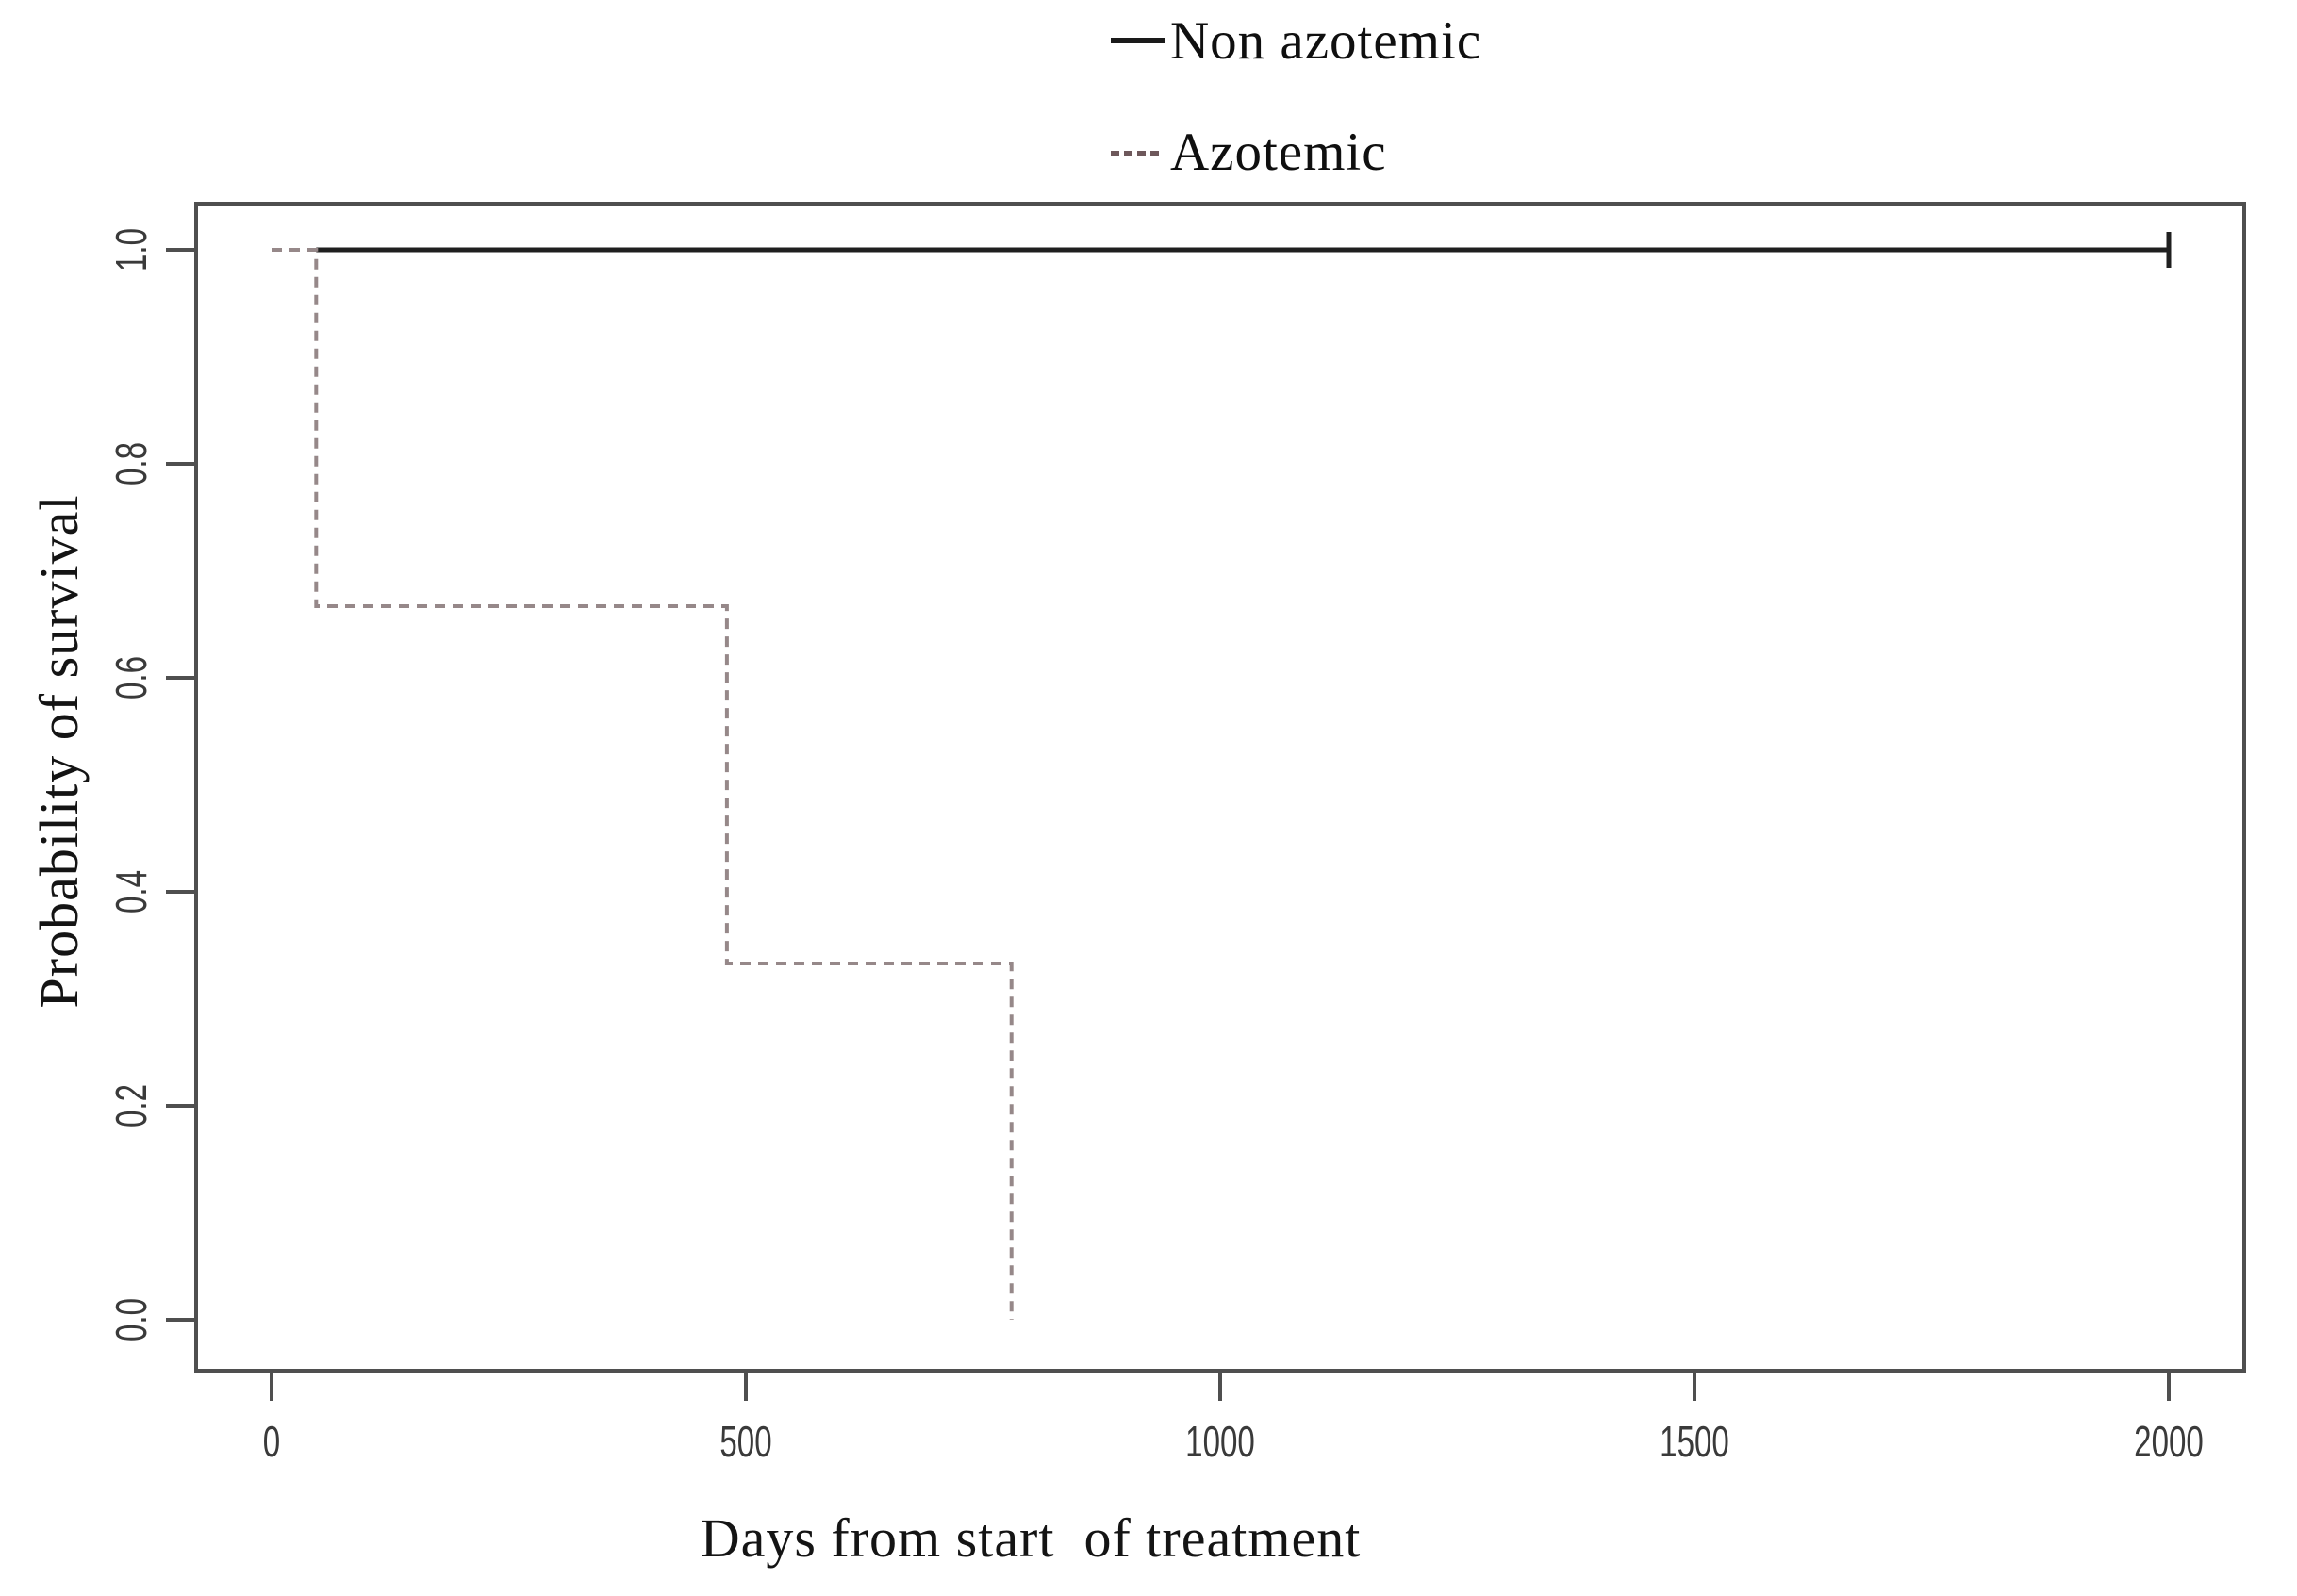 This screenshot has width=2297, height=1596. What do you see at coordinates (132, 891) in the screenshot?
I see `y-tick-label: 0.4` at bounding box center [132, 891].